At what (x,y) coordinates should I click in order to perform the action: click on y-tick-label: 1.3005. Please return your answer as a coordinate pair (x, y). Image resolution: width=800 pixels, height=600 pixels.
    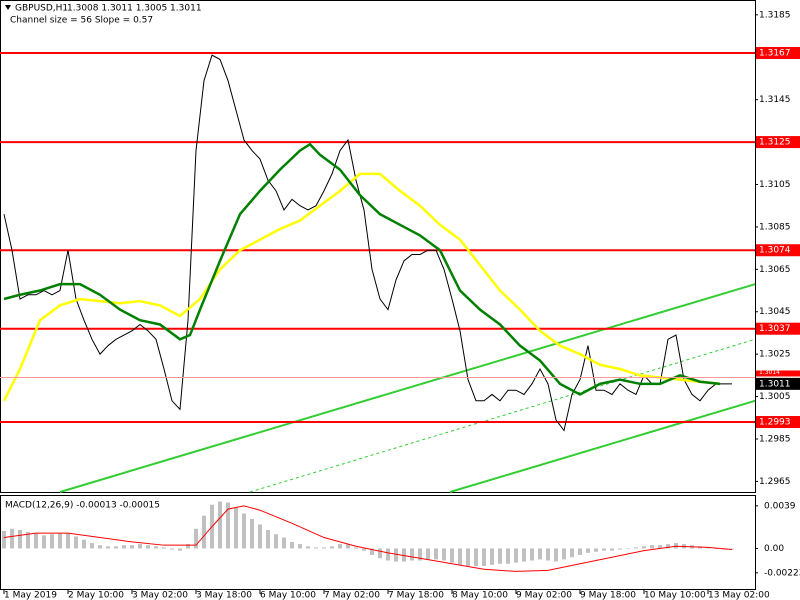
    Looking at the image, I should click on (775, 397).